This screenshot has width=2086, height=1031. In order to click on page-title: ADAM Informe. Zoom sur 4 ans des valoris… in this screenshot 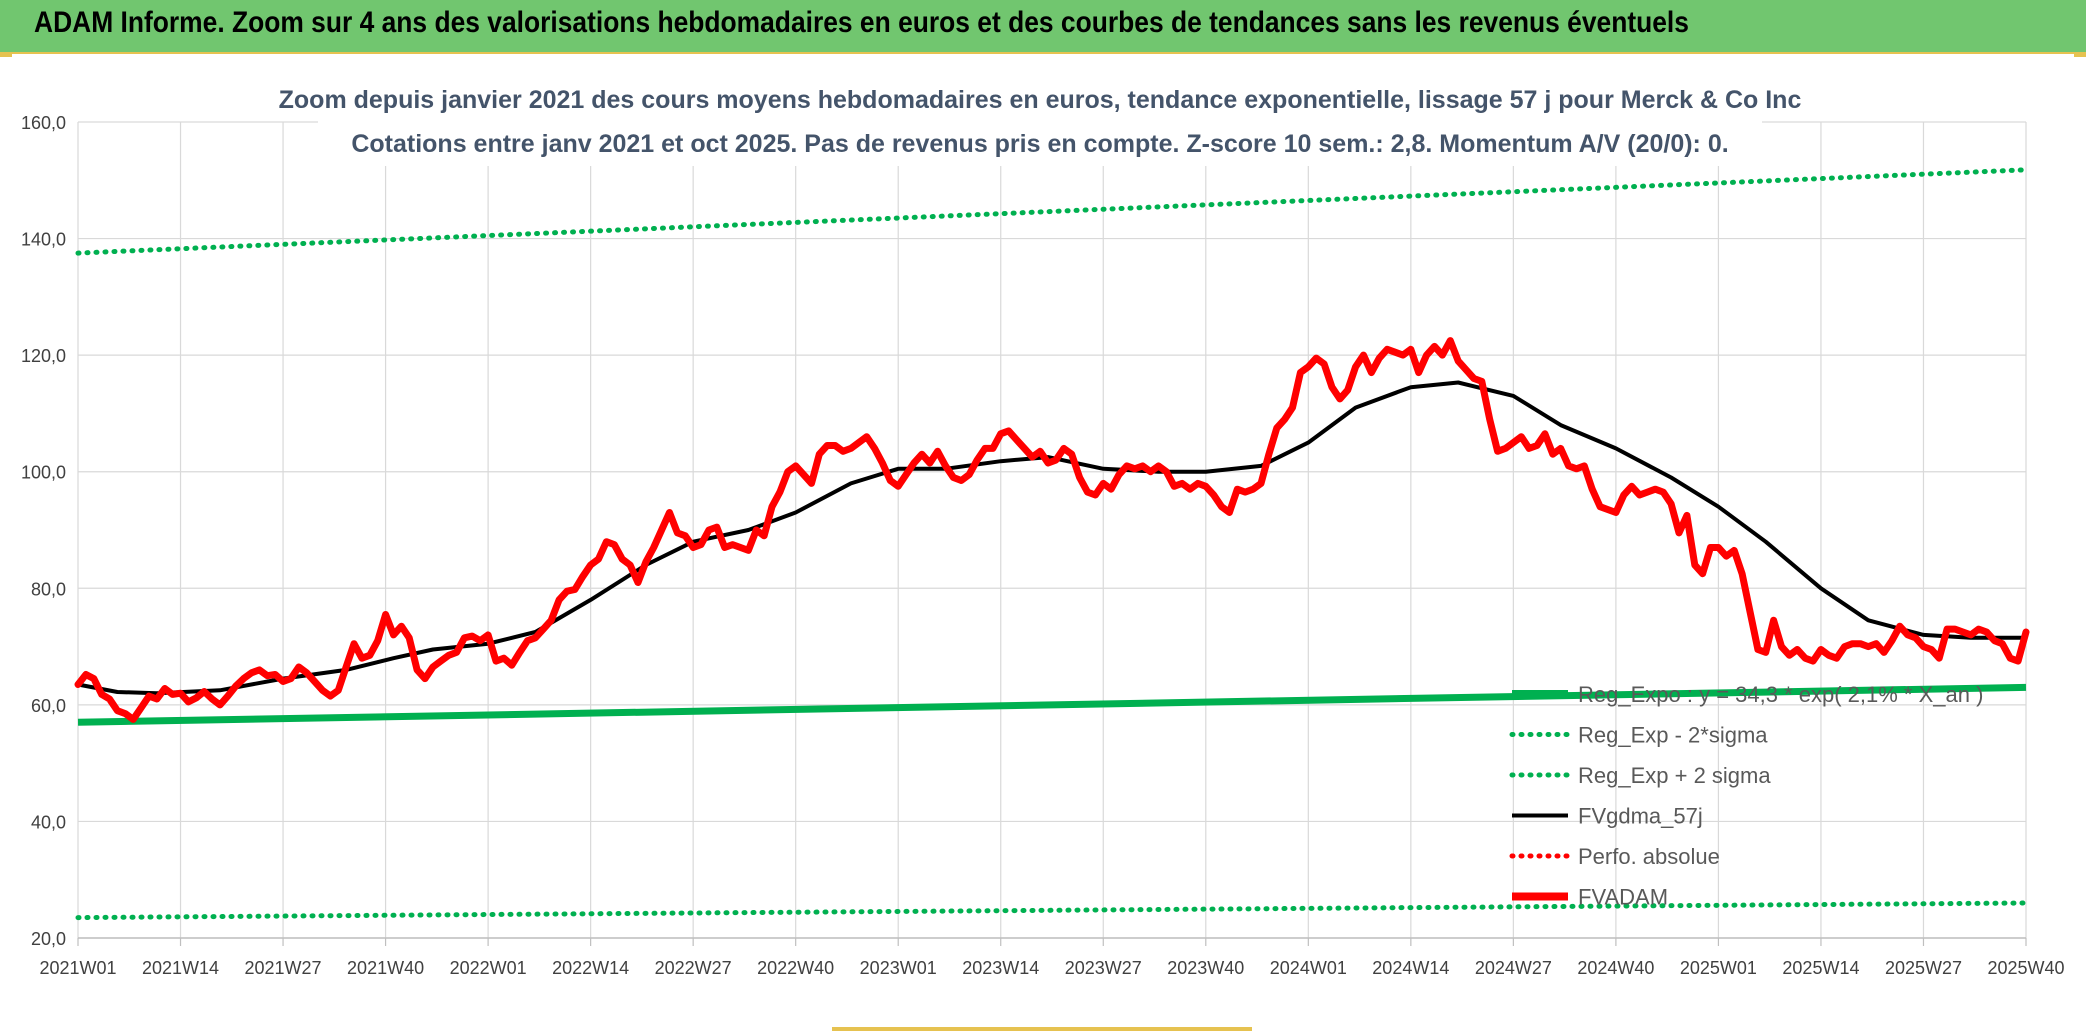, I will do `click(861, 22)`.